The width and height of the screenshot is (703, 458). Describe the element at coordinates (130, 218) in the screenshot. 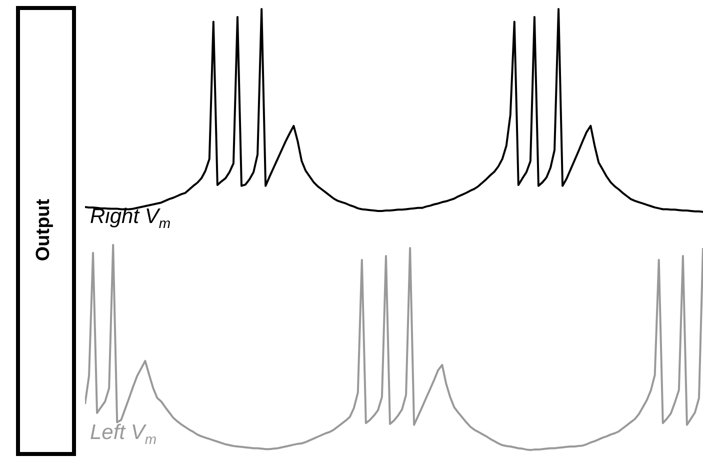

I see `series-label: Right V$_{m}$` at that location.